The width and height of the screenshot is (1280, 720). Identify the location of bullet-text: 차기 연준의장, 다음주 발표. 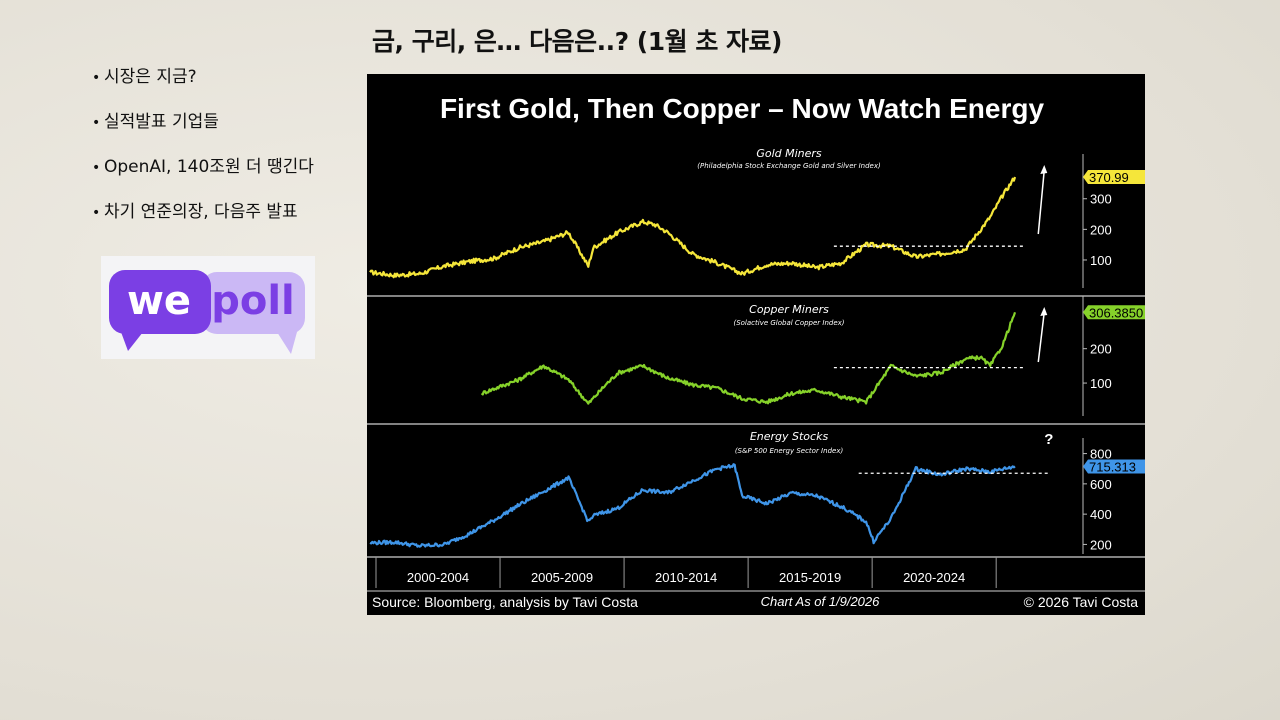
(201, 212).